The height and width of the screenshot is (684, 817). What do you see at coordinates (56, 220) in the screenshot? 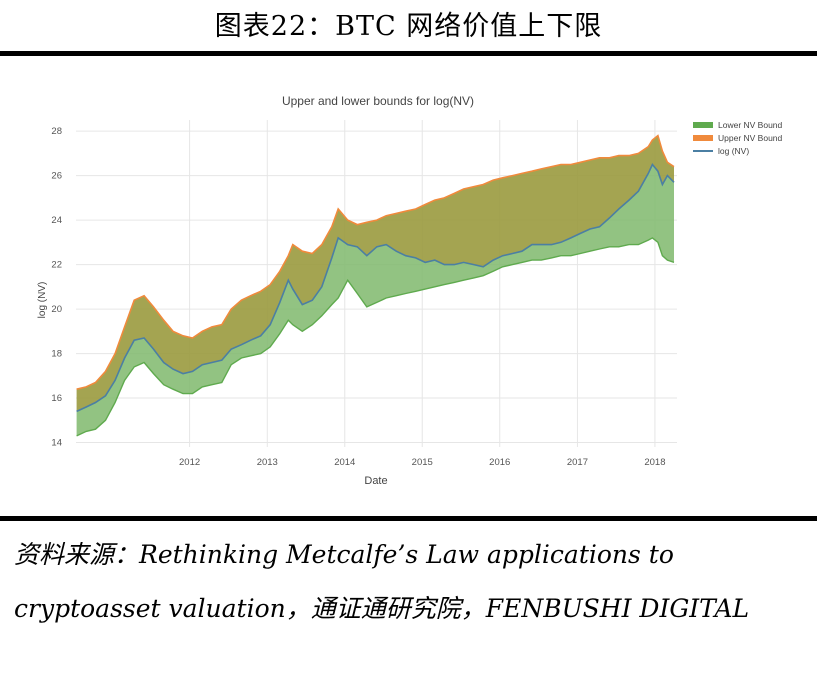
I see `y-tick-label: 24` at bounding box center [56, 220].